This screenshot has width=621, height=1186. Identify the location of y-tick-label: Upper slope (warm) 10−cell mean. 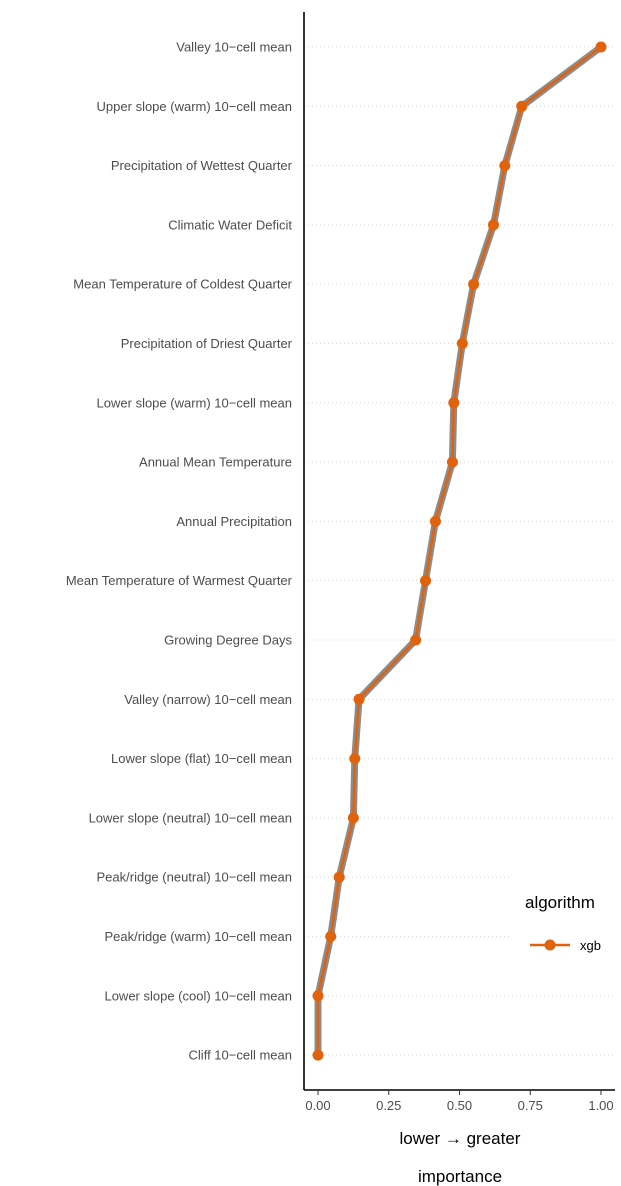
(194, 106).